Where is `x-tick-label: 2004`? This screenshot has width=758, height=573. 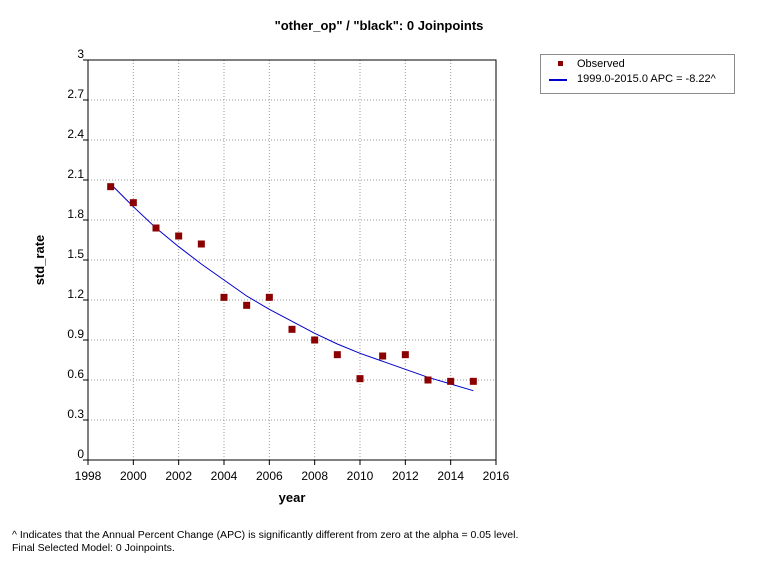
x-tick-label: 2004 is located at coordinates (224, 476).